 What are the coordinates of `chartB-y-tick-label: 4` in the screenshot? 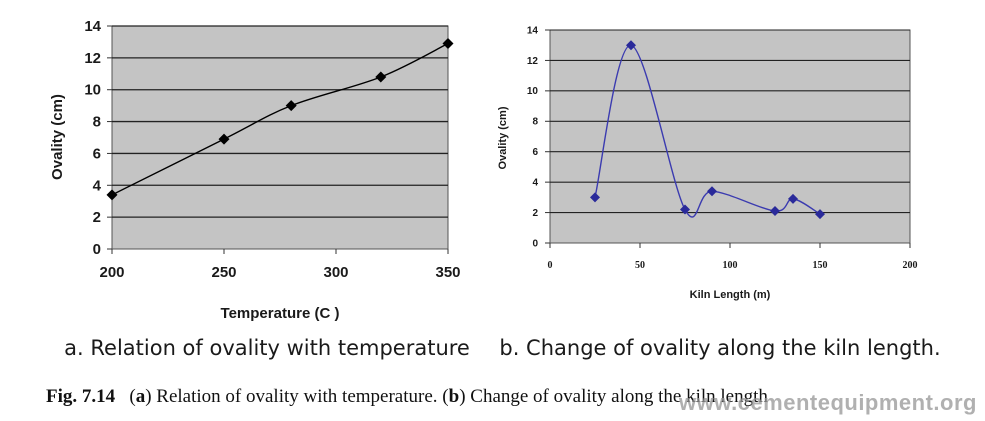 It's located at (535, 182).